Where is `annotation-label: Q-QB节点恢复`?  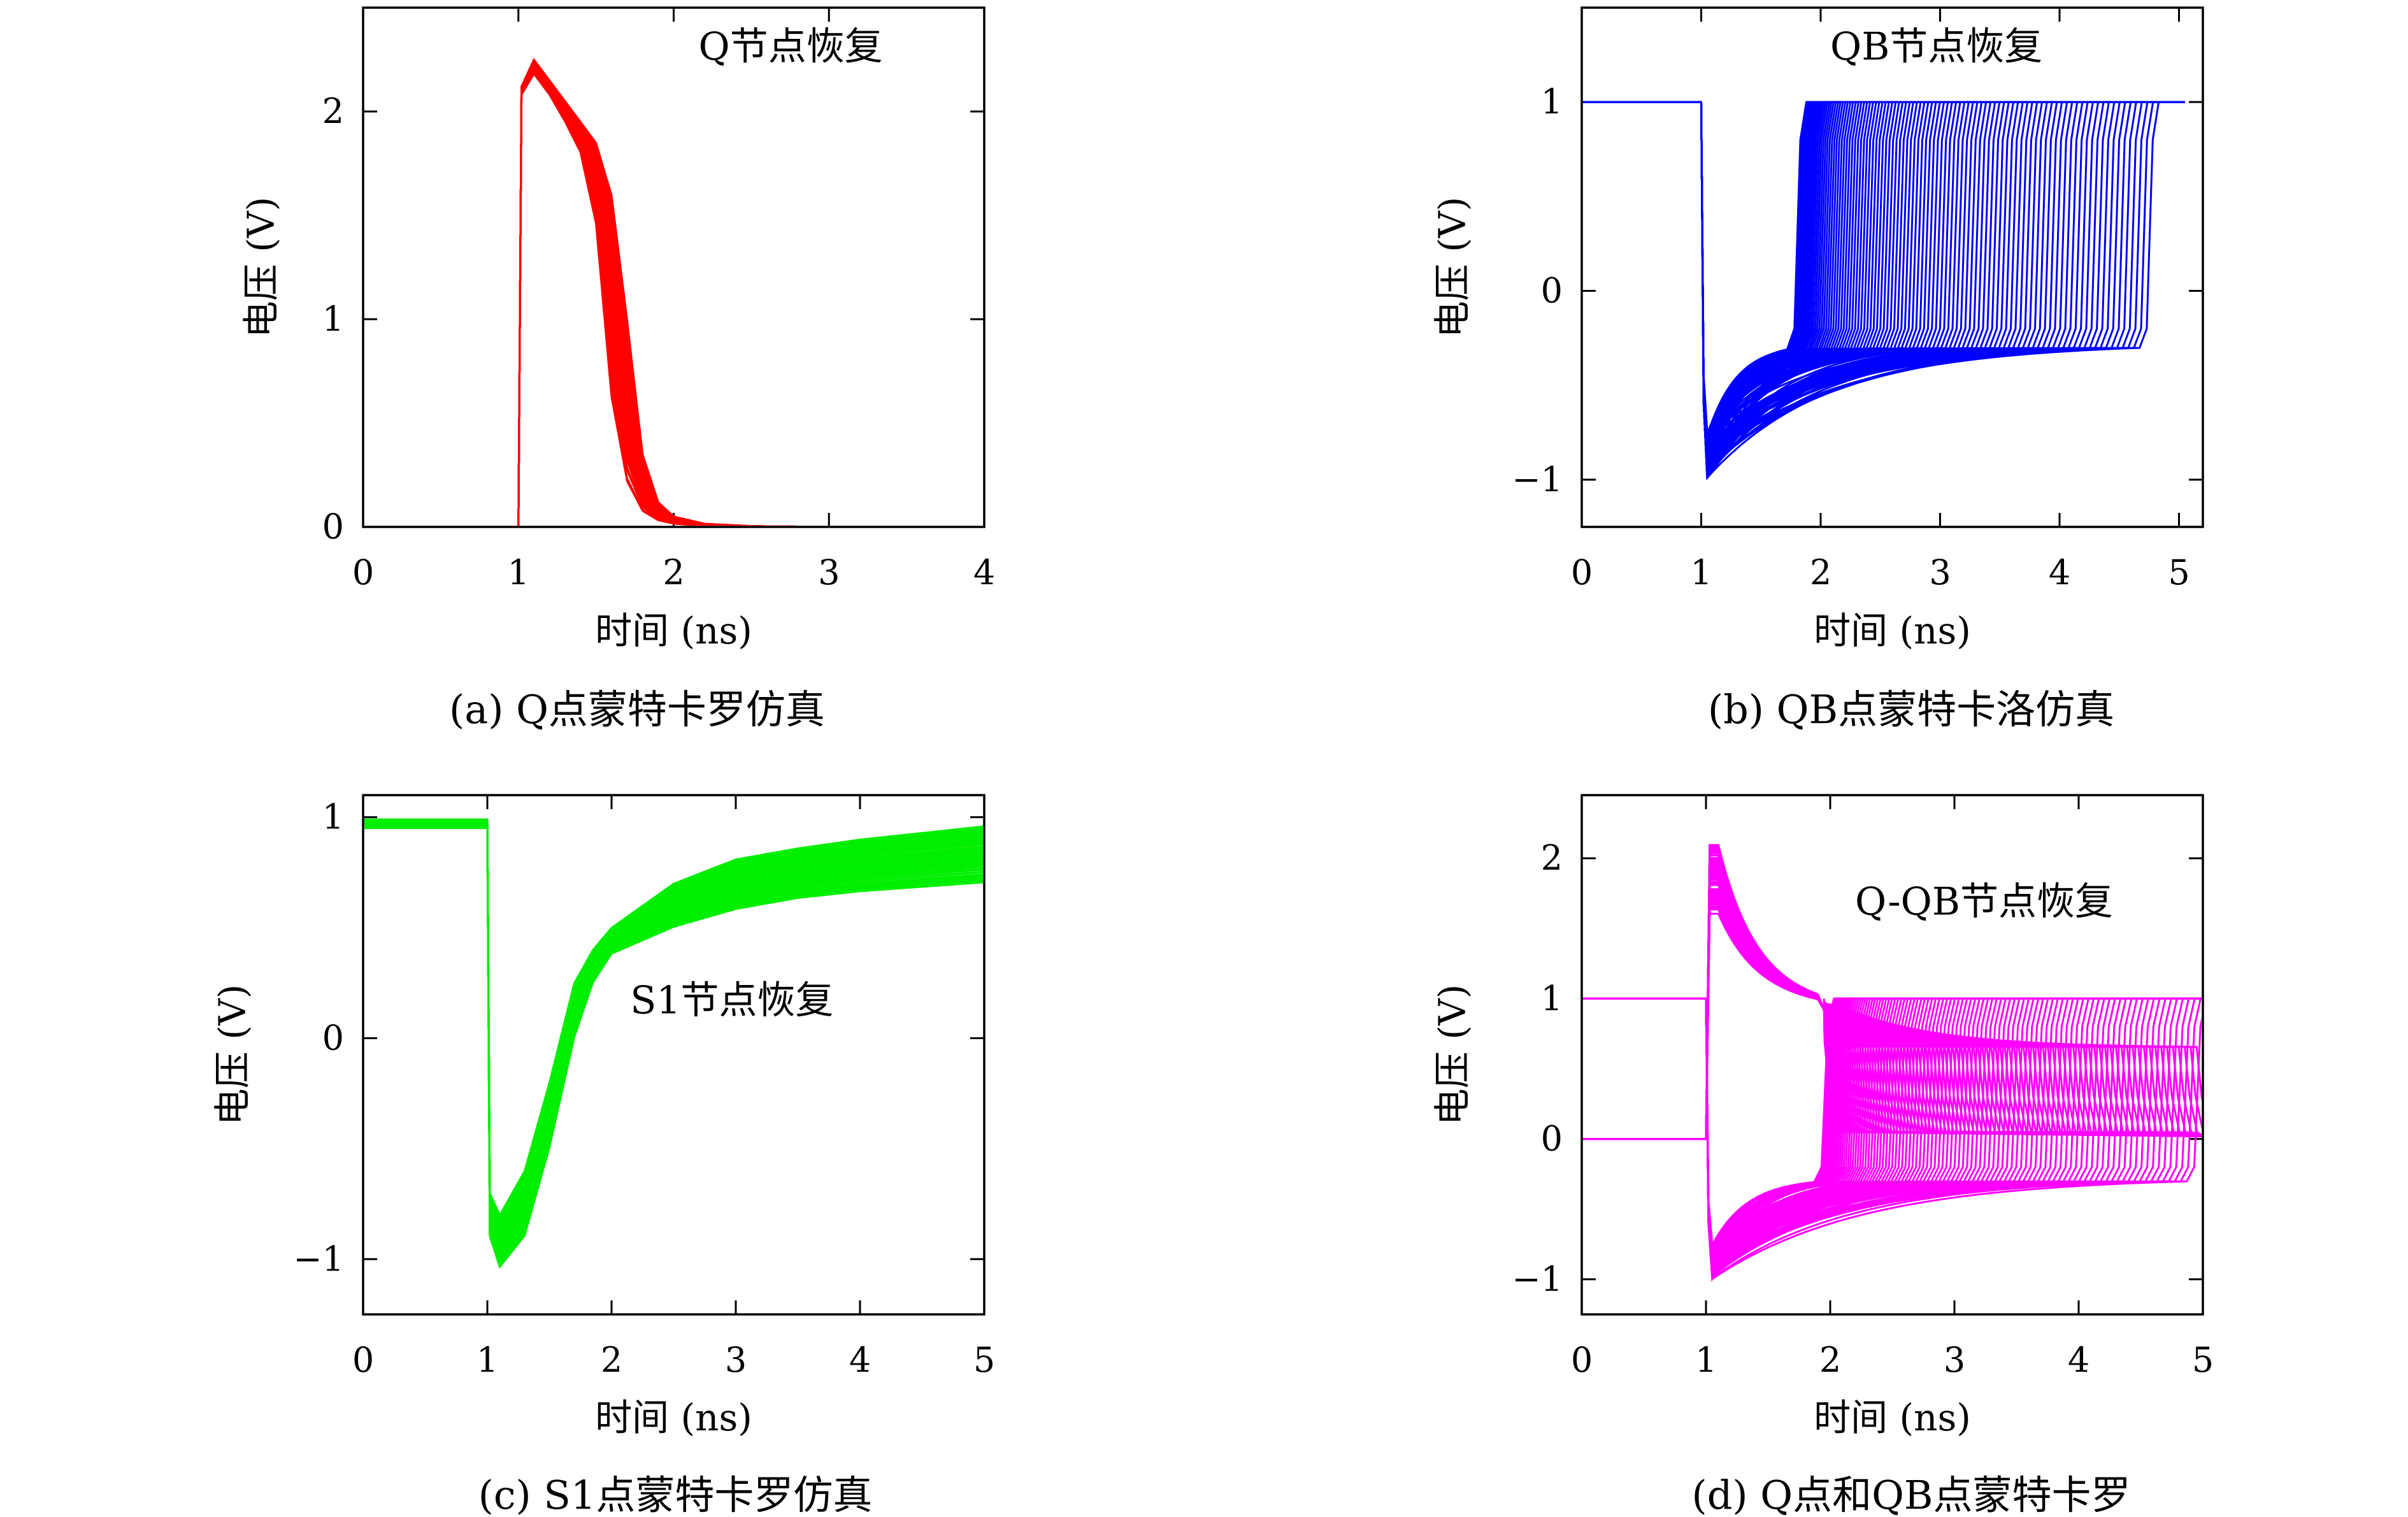 annotation-label: Q-QB节点恢复 is located at coordinates (1984, 901).